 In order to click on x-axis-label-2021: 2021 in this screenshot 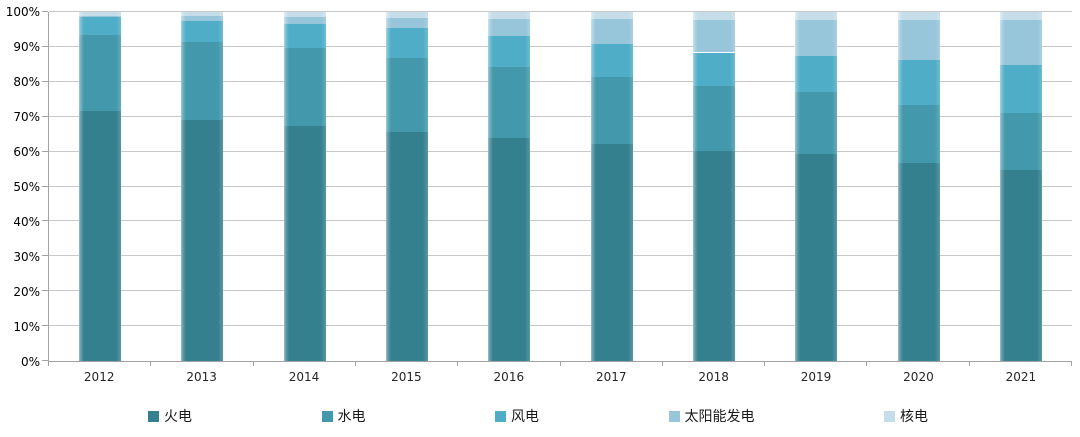, I will do `click(1021, 377)`.